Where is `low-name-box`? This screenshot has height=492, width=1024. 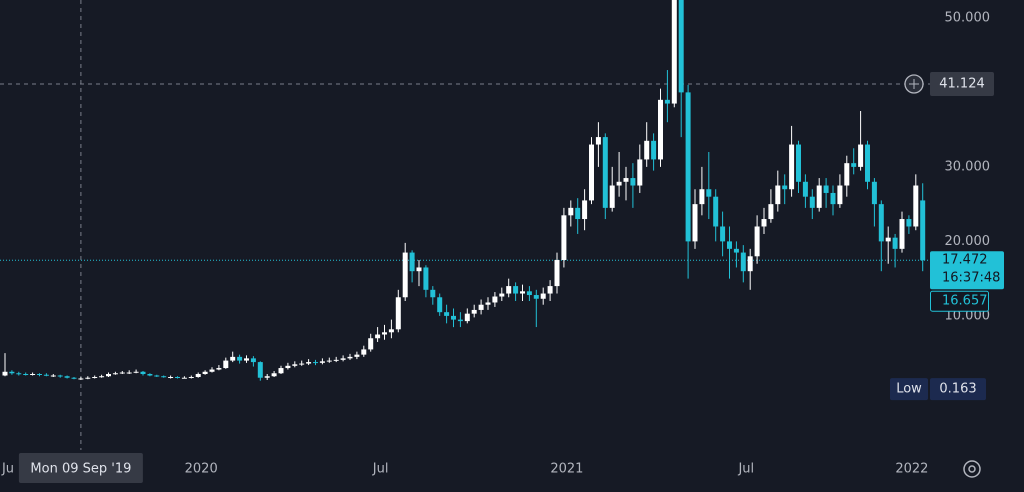 low-name-box is located at coordinates (909, 389).